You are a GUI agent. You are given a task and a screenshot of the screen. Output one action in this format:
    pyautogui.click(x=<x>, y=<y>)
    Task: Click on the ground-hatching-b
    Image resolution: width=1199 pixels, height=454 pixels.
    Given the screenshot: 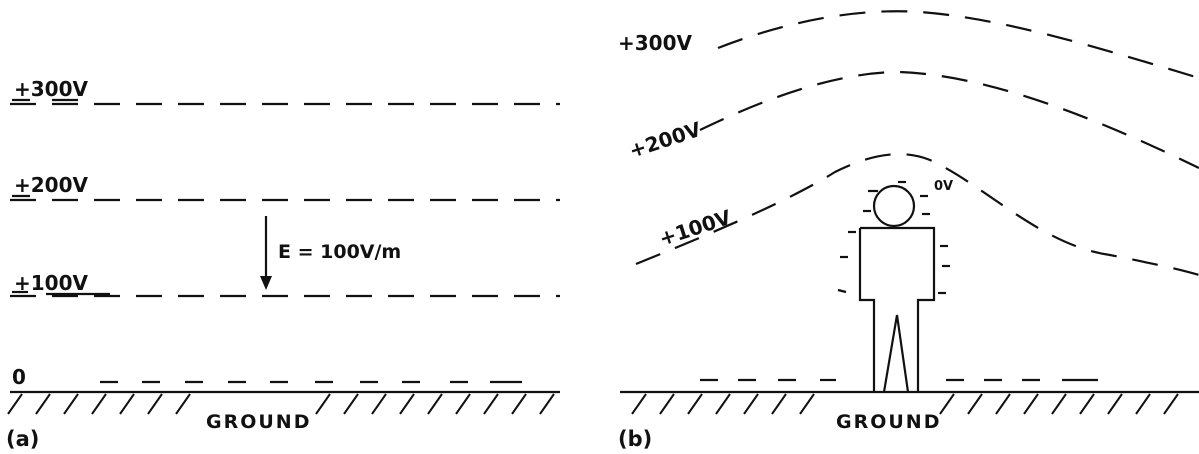 What is the action you would take?
    pyautogui.click(x=905, y=404)
    